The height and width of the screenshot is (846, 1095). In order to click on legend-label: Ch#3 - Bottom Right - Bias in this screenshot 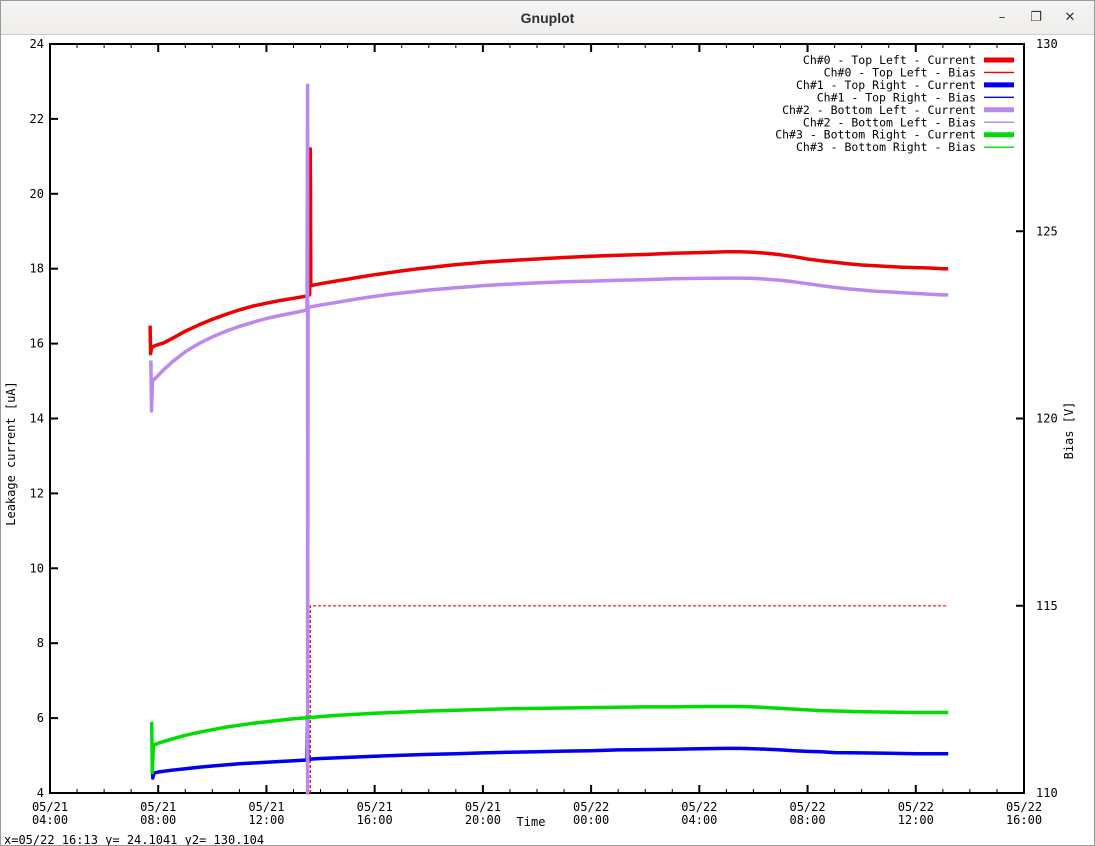, I will do `click(886, 147)`.